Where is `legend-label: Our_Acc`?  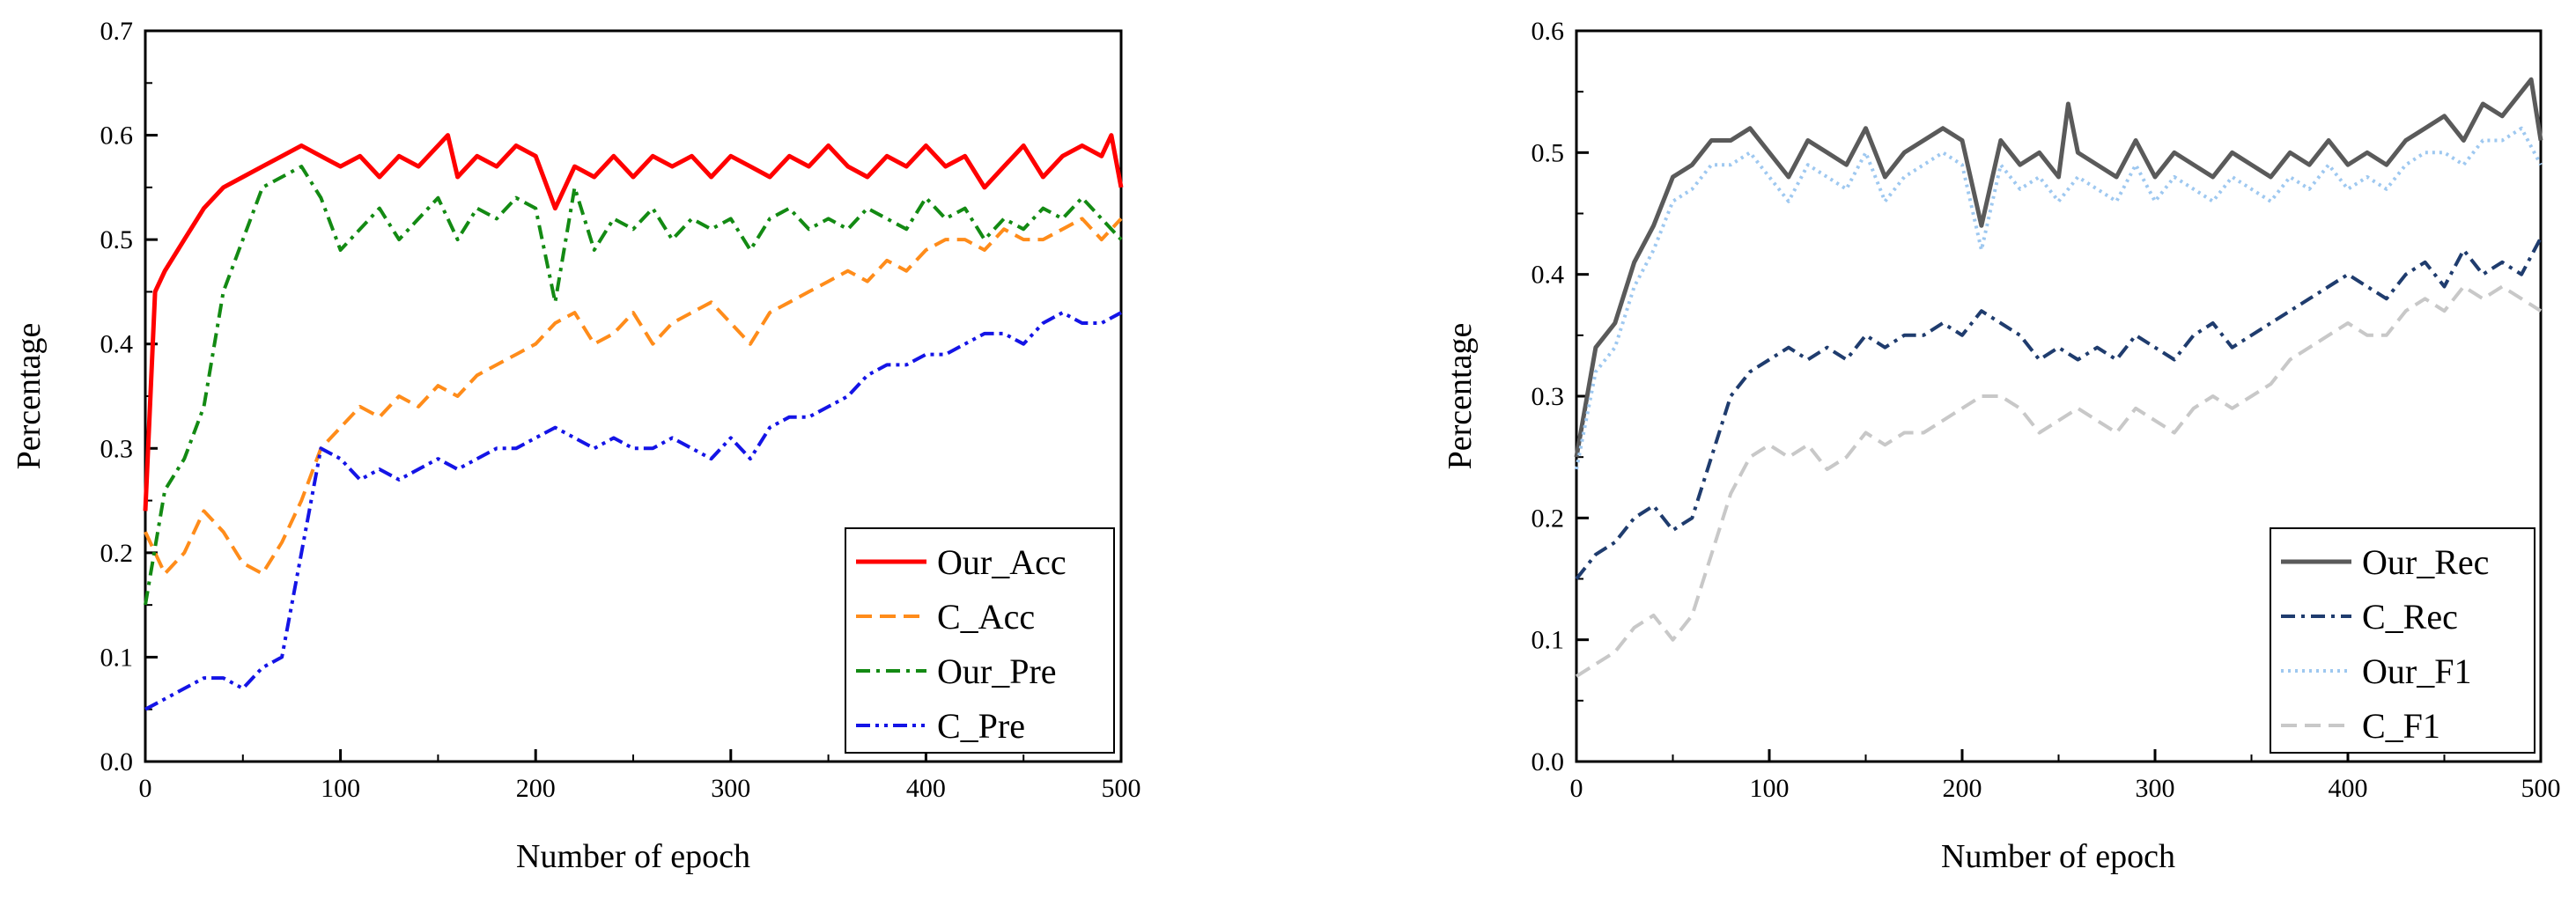 legend-label: Our_Acc is located at coordinates (1002, 562).